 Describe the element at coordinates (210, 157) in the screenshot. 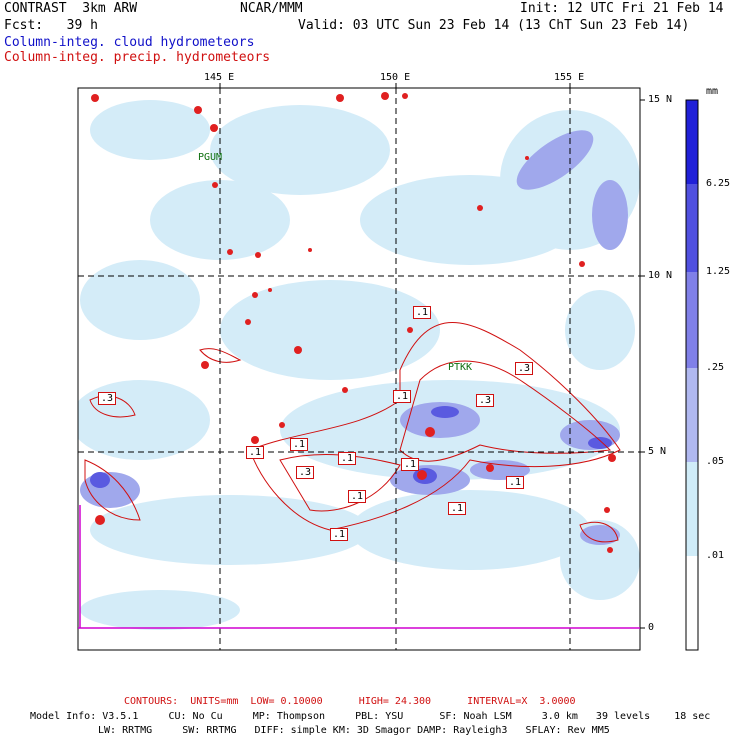

I see `station-pgum: PGUM` at that location.